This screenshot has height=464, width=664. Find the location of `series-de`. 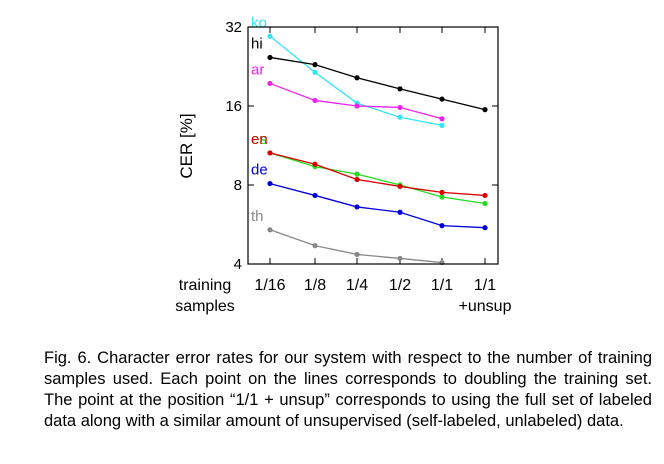

series-de is located at coordinates (377, 205).